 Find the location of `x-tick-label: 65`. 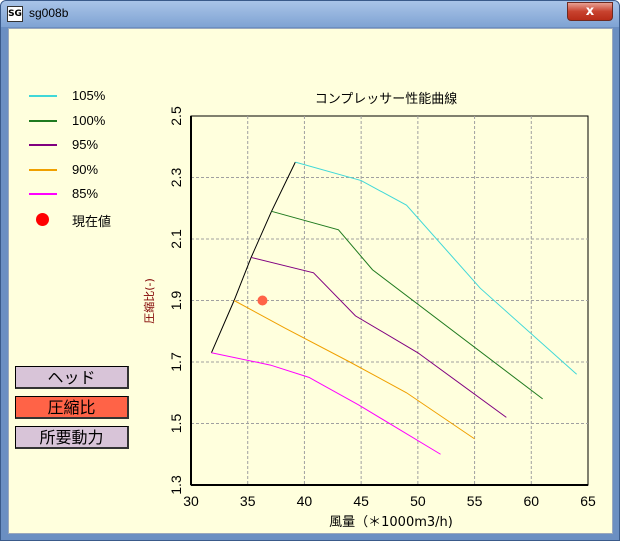

x-tick-label: 65 is located at coordinates (588, 501).